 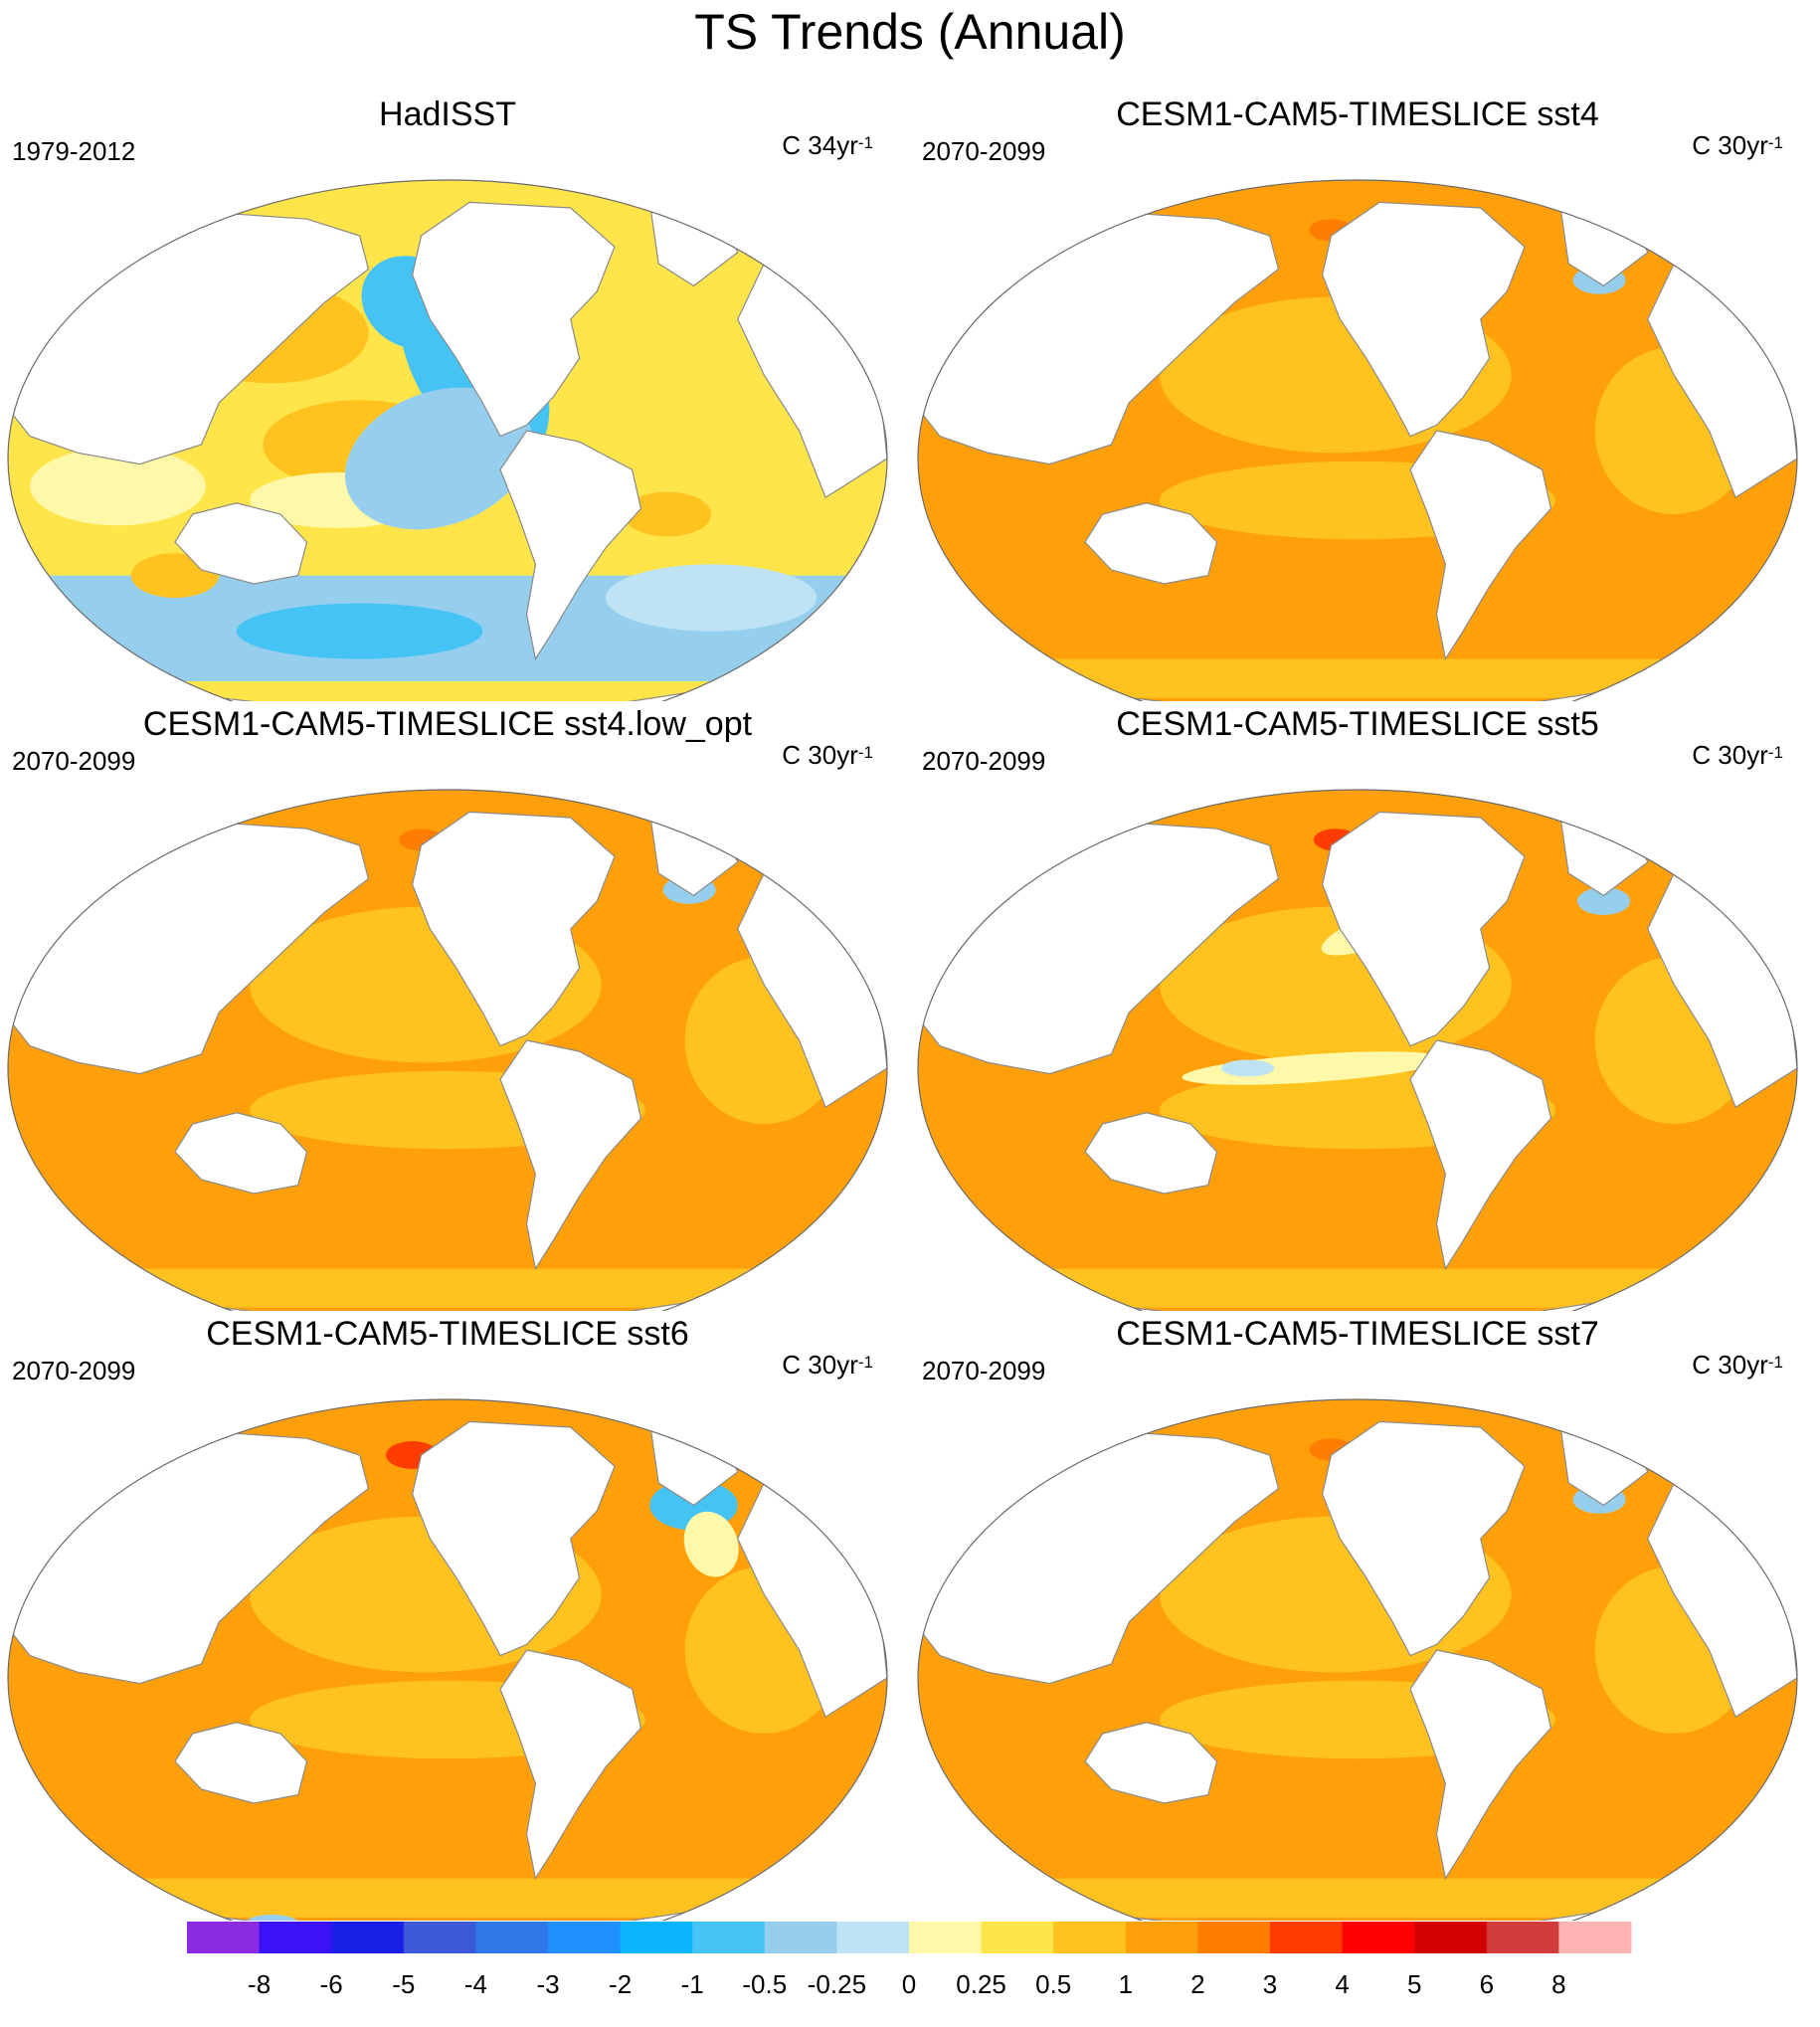 What do you see at coordinates (620, 1984) in the screenshot?
I see `colorbar-tick-label: -2` at bounding box center [620, 1984].